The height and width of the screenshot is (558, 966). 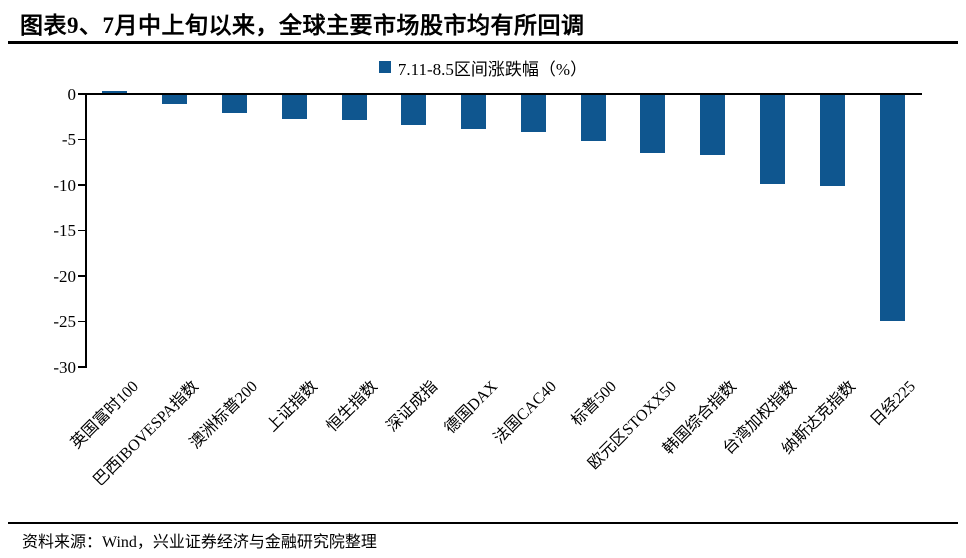 What do you see at coordinates (483, 42) in the screenshot?
I see `title-rule` at bounding box center [483, 42].